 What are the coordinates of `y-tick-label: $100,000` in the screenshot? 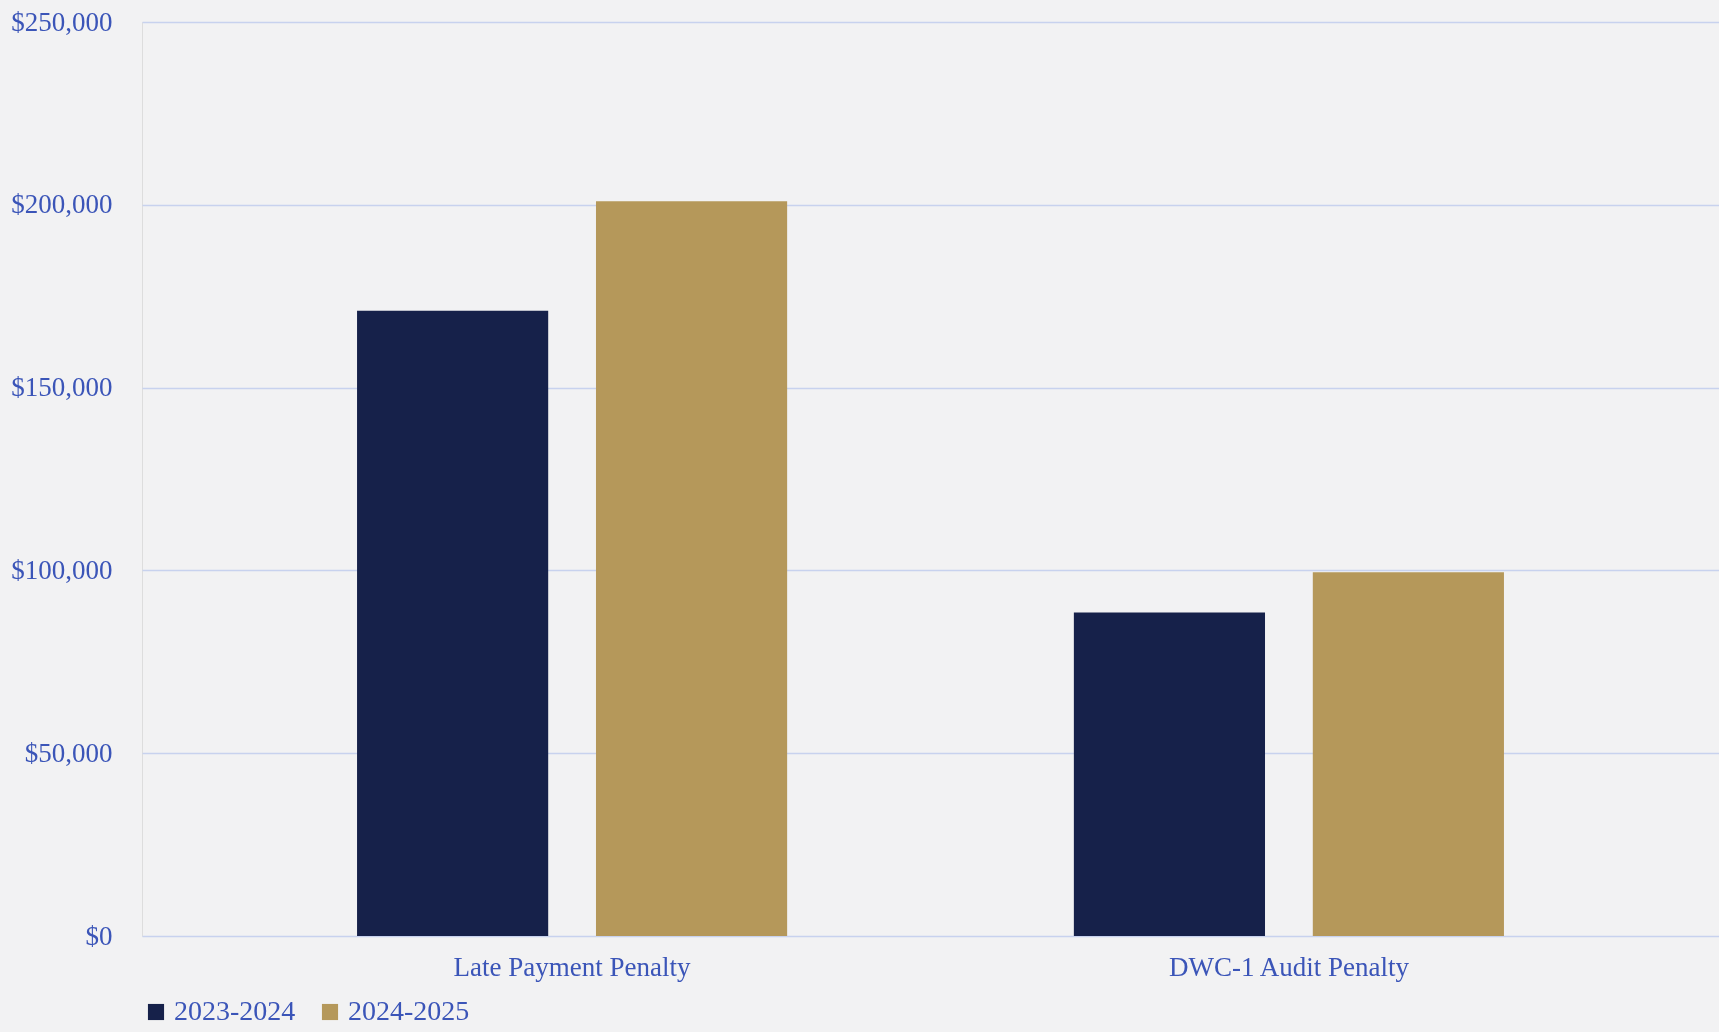 It's located at (62, 569).